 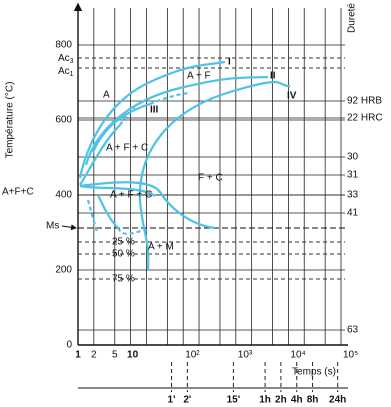 I want to click on time-tick-label: 1', so click(x=172, y=400).